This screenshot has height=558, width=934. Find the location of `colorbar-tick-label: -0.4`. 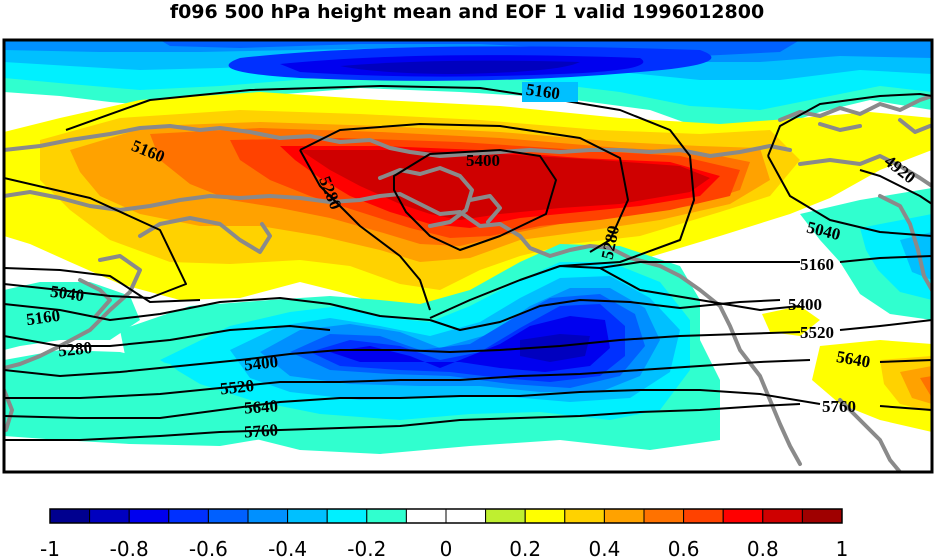

colorbar-tick-label: -0.4 is located at coordinates (287, 547).